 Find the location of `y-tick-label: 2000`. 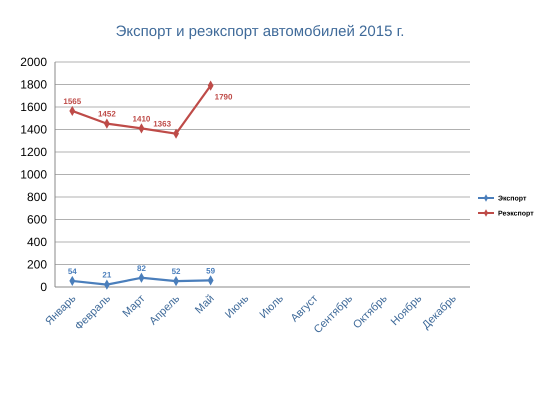

y-tick-label: 2000 is located at coordinates (34, 62).